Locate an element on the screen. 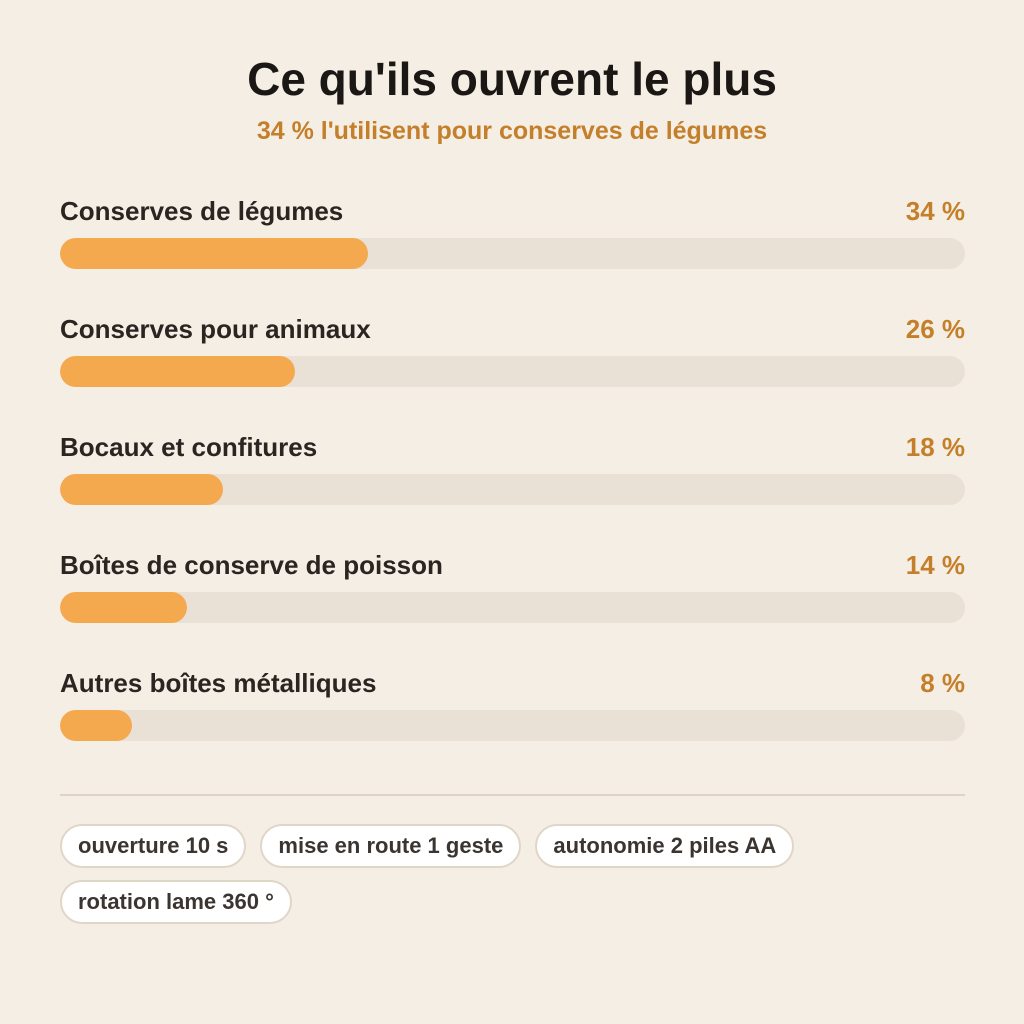 The width and height of the screenshot is (1024, 1024). feature-chip: ouverture 10 s is located at coordinates (153, 846).